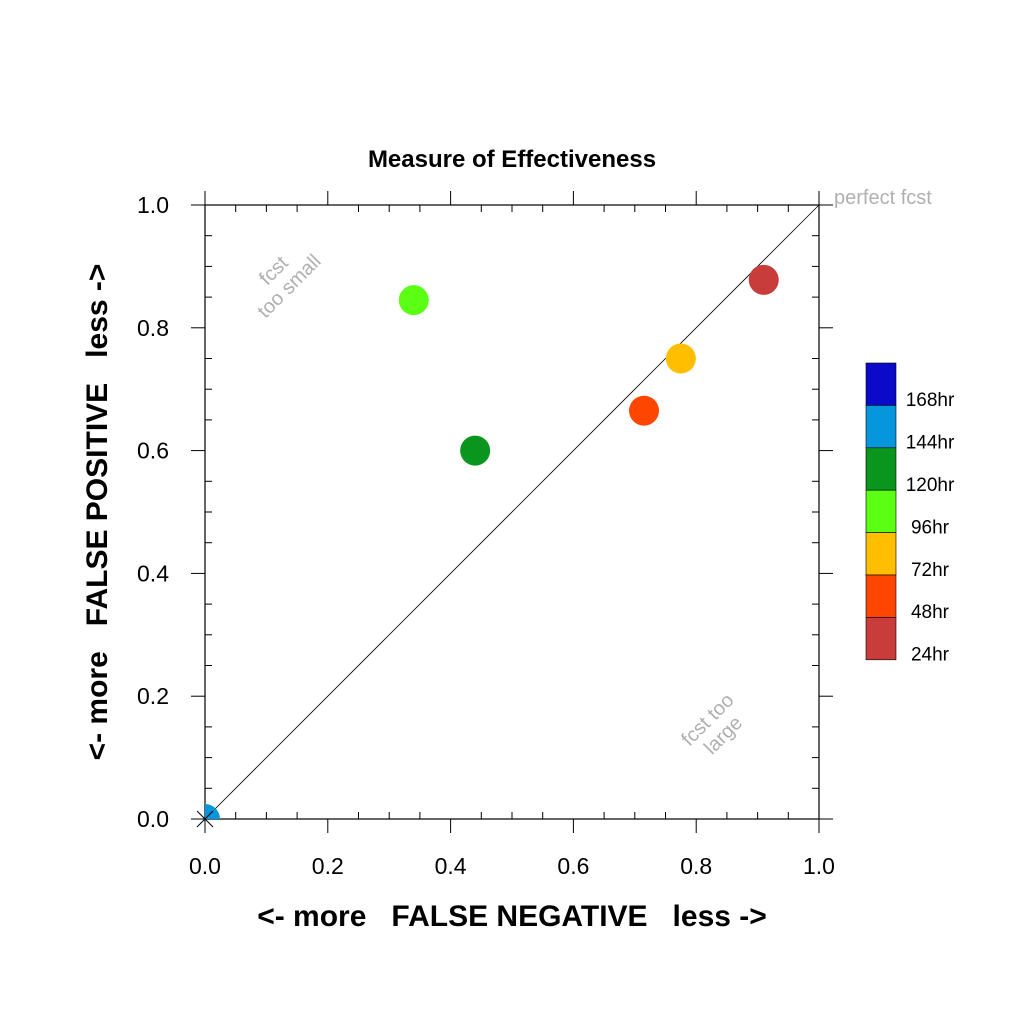 The height and width of the screenshot is (1024, 1024). I want to click on y-tick-label: 0.8, so click(153, 328).